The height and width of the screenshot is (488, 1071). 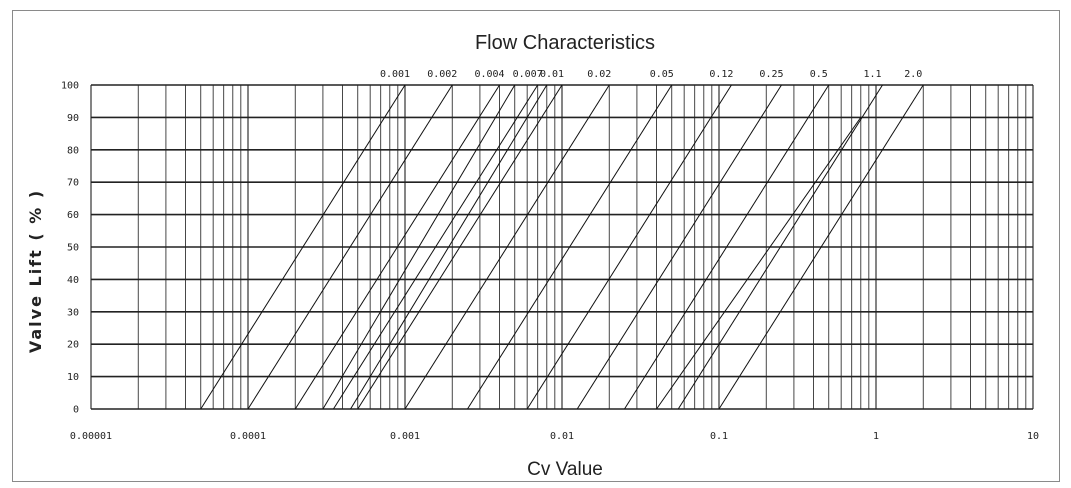 What do you see at coordinates (662, 74) in the screenshot?
I see `cv-curve-label: 0.05` at bounding box center [662, 74].